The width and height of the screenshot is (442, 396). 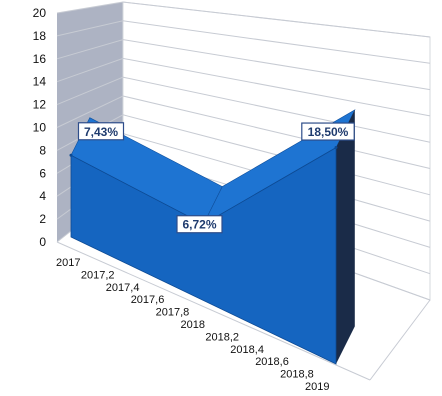 I want to click on floor-right-edge, so click(x=400, y=340).